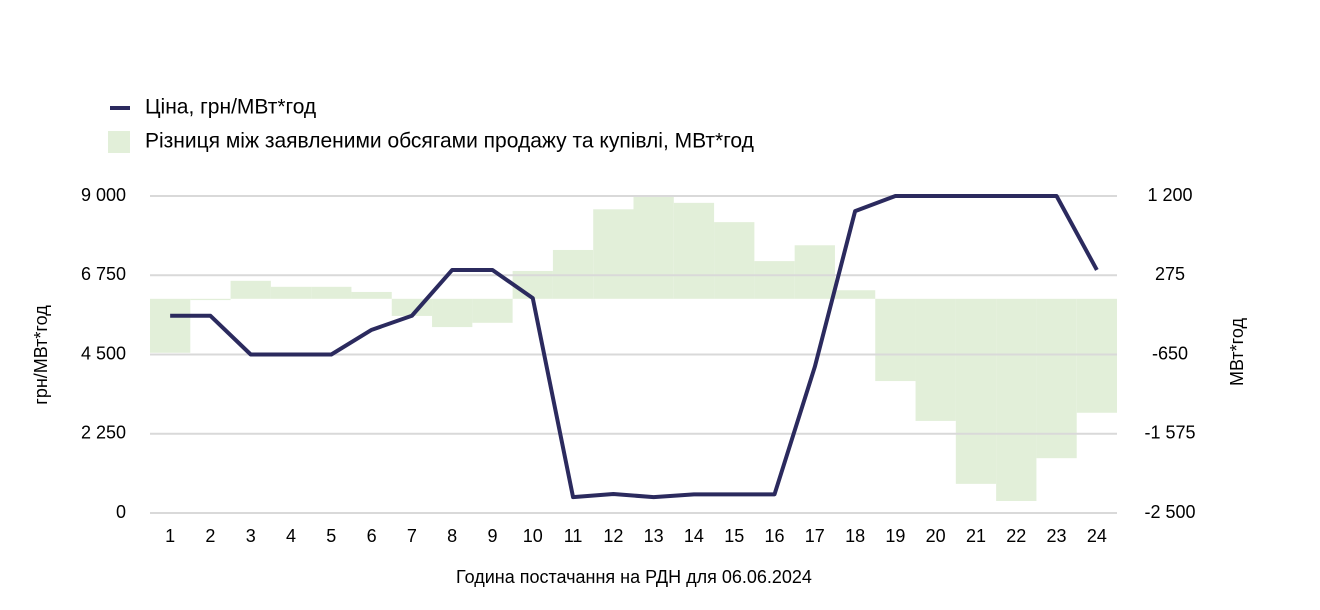 The width and height of the screenshot is (1320, 610). Describe the element at coordinates (1170, 353) in the screenshot. I see `y2-tick-label: -650` at that location.